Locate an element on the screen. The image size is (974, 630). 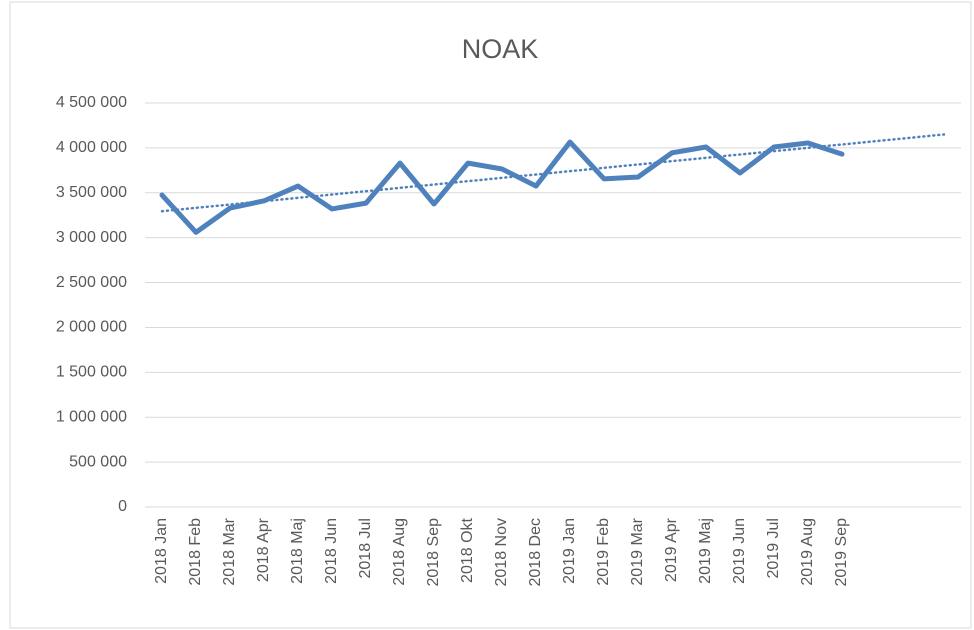
y-tick-label: 3 500 000 is located at coordinates (91, 192).